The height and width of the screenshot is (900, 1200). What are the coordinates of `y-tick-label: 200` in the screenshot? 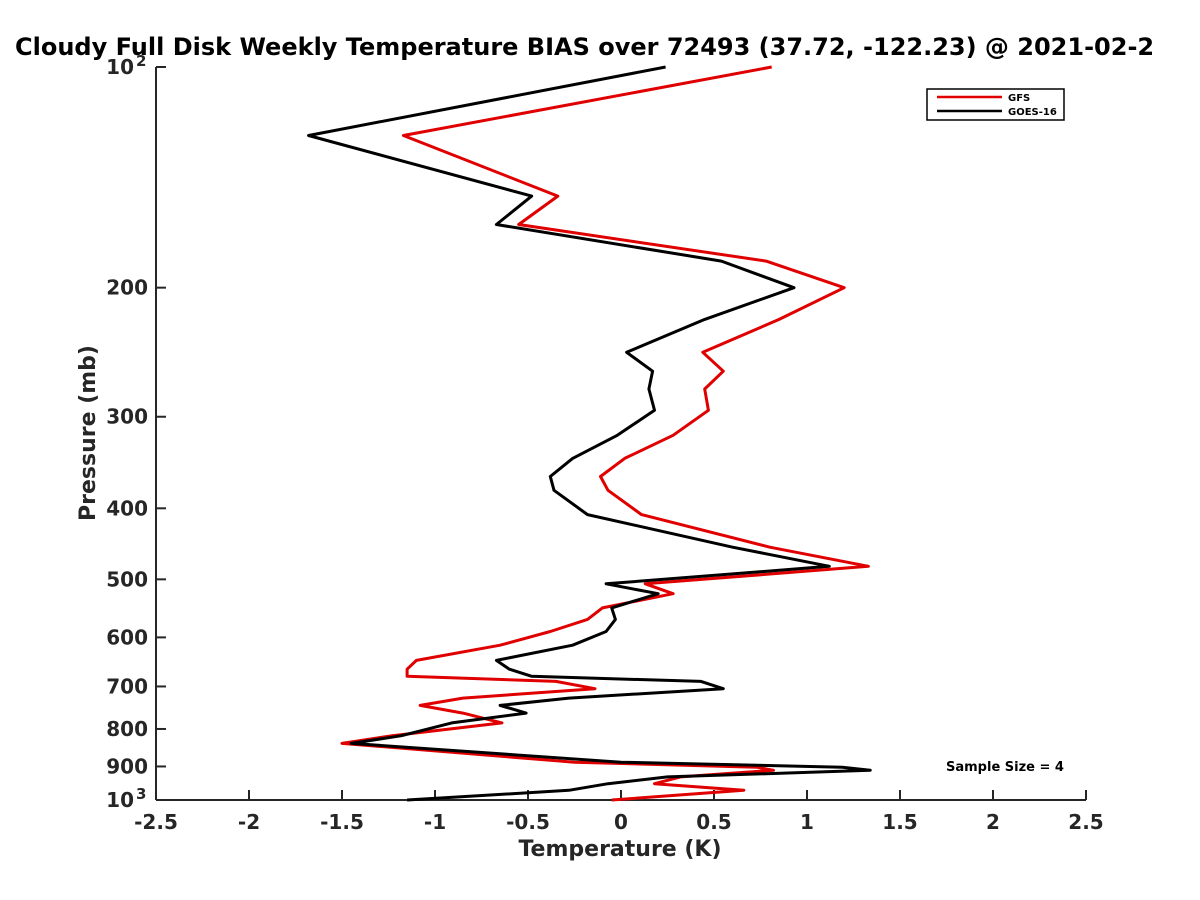 It's located at (127, 288).